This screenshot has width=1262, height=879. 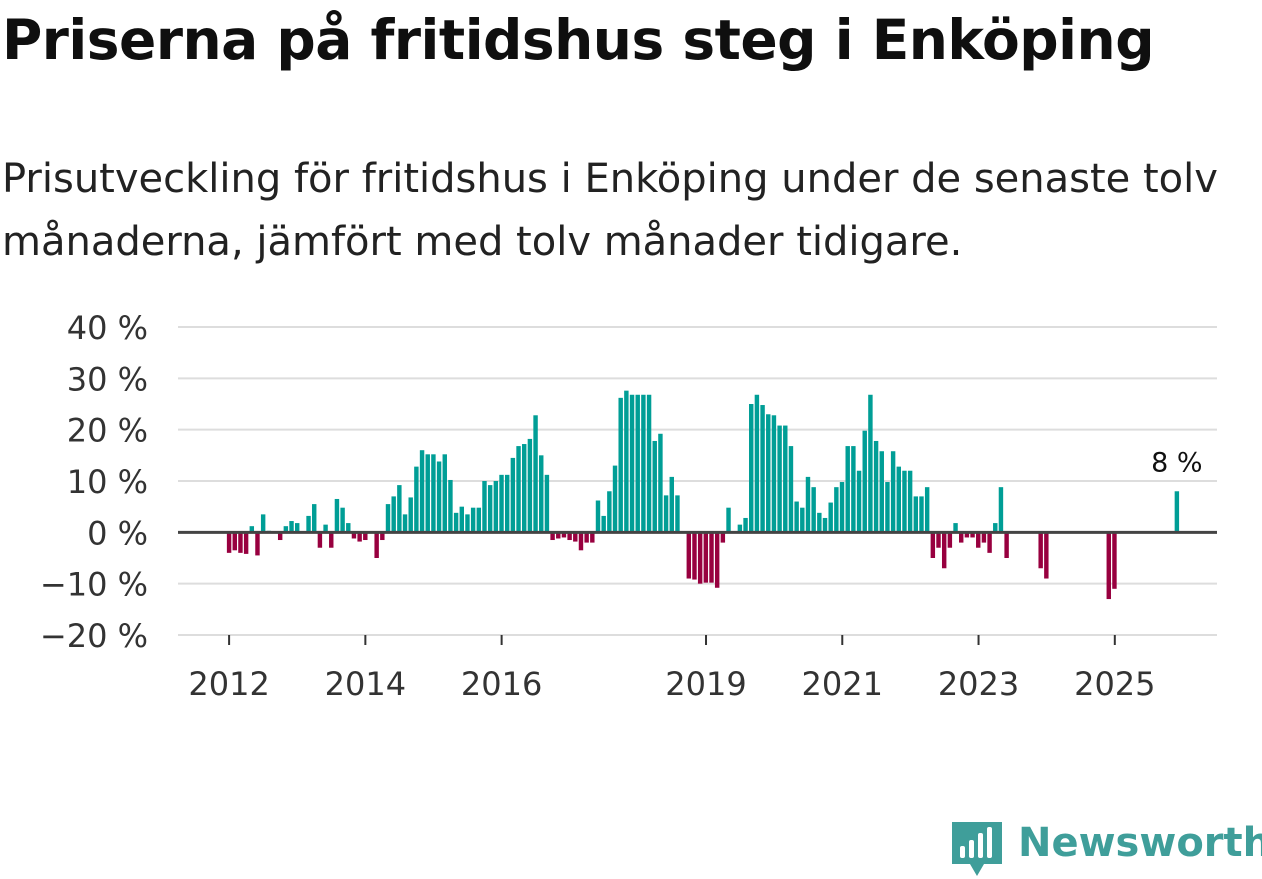 What do you see at coordinates (842, 682) in the screenshot?
I see `x-tick-label: 2021` at bounding box center [842, 682].